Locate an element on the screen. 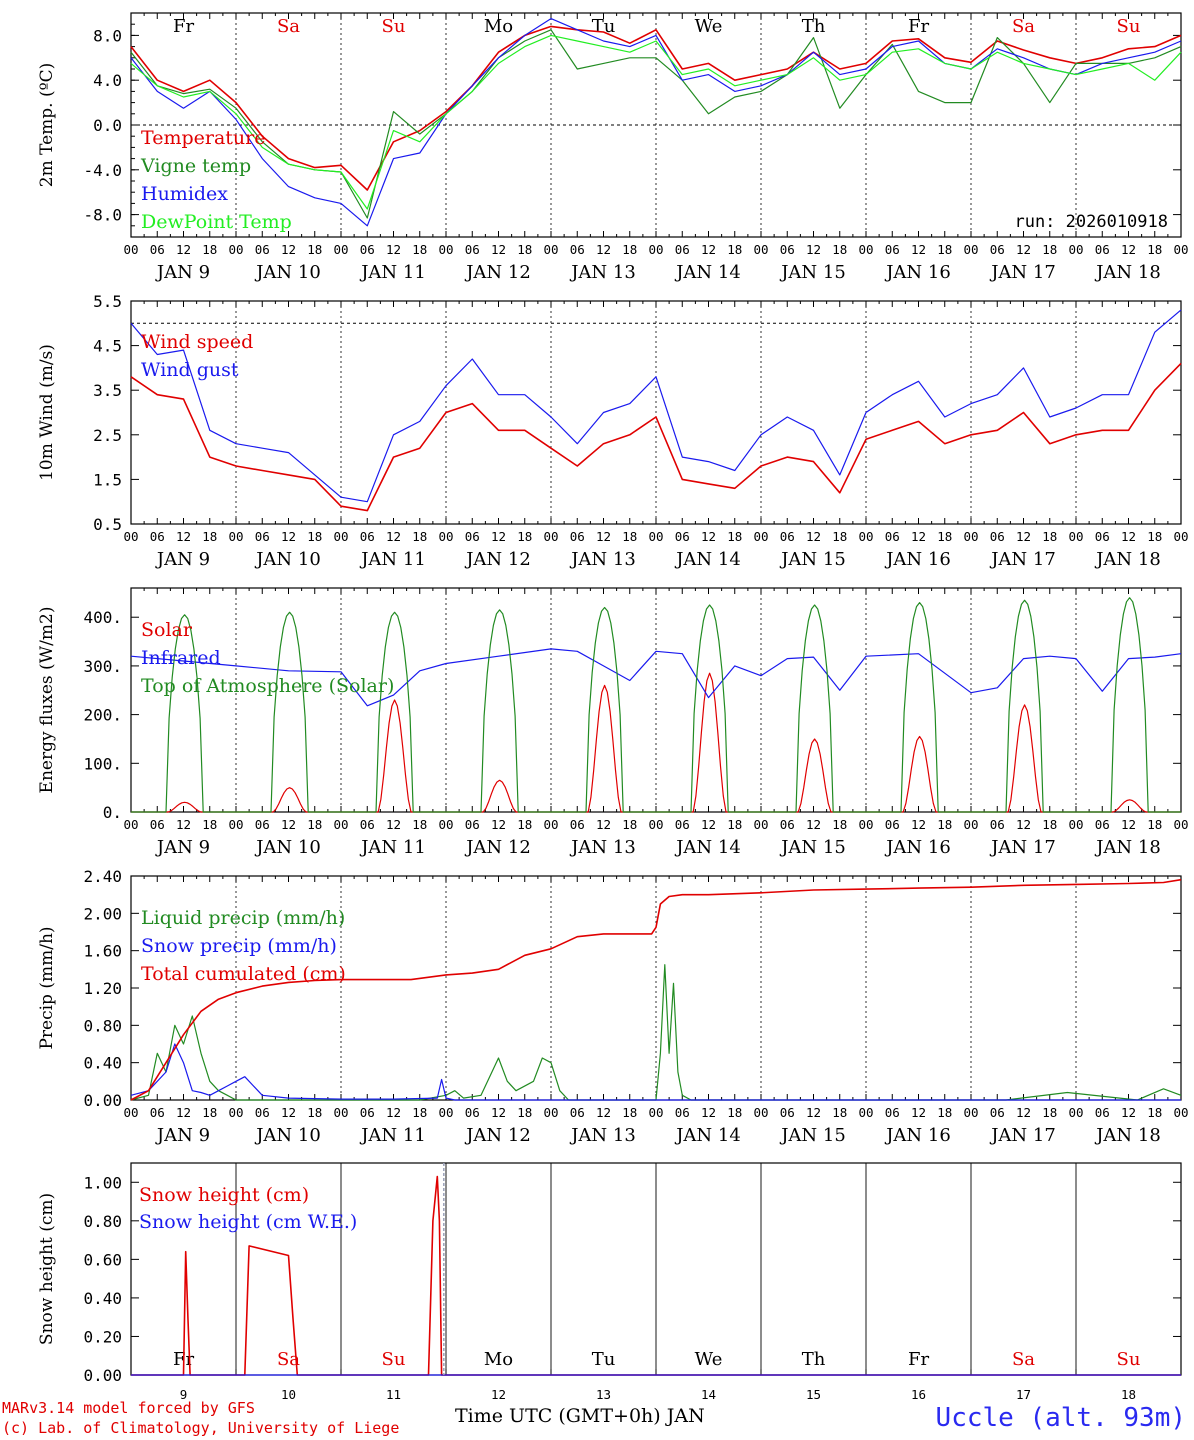 This screenshot has height=1440, width=1194. y-tick-label: 0.0 is located at coordinates (107, 125).